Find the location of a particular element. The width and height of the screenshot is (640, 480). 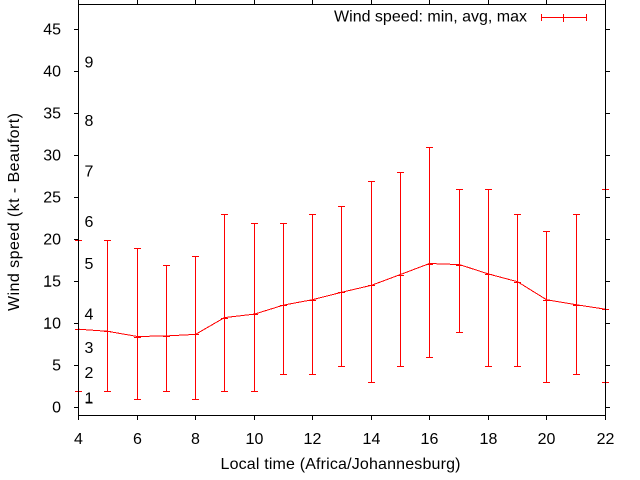

svg-text: 3 is located at coordinates (89, 348).